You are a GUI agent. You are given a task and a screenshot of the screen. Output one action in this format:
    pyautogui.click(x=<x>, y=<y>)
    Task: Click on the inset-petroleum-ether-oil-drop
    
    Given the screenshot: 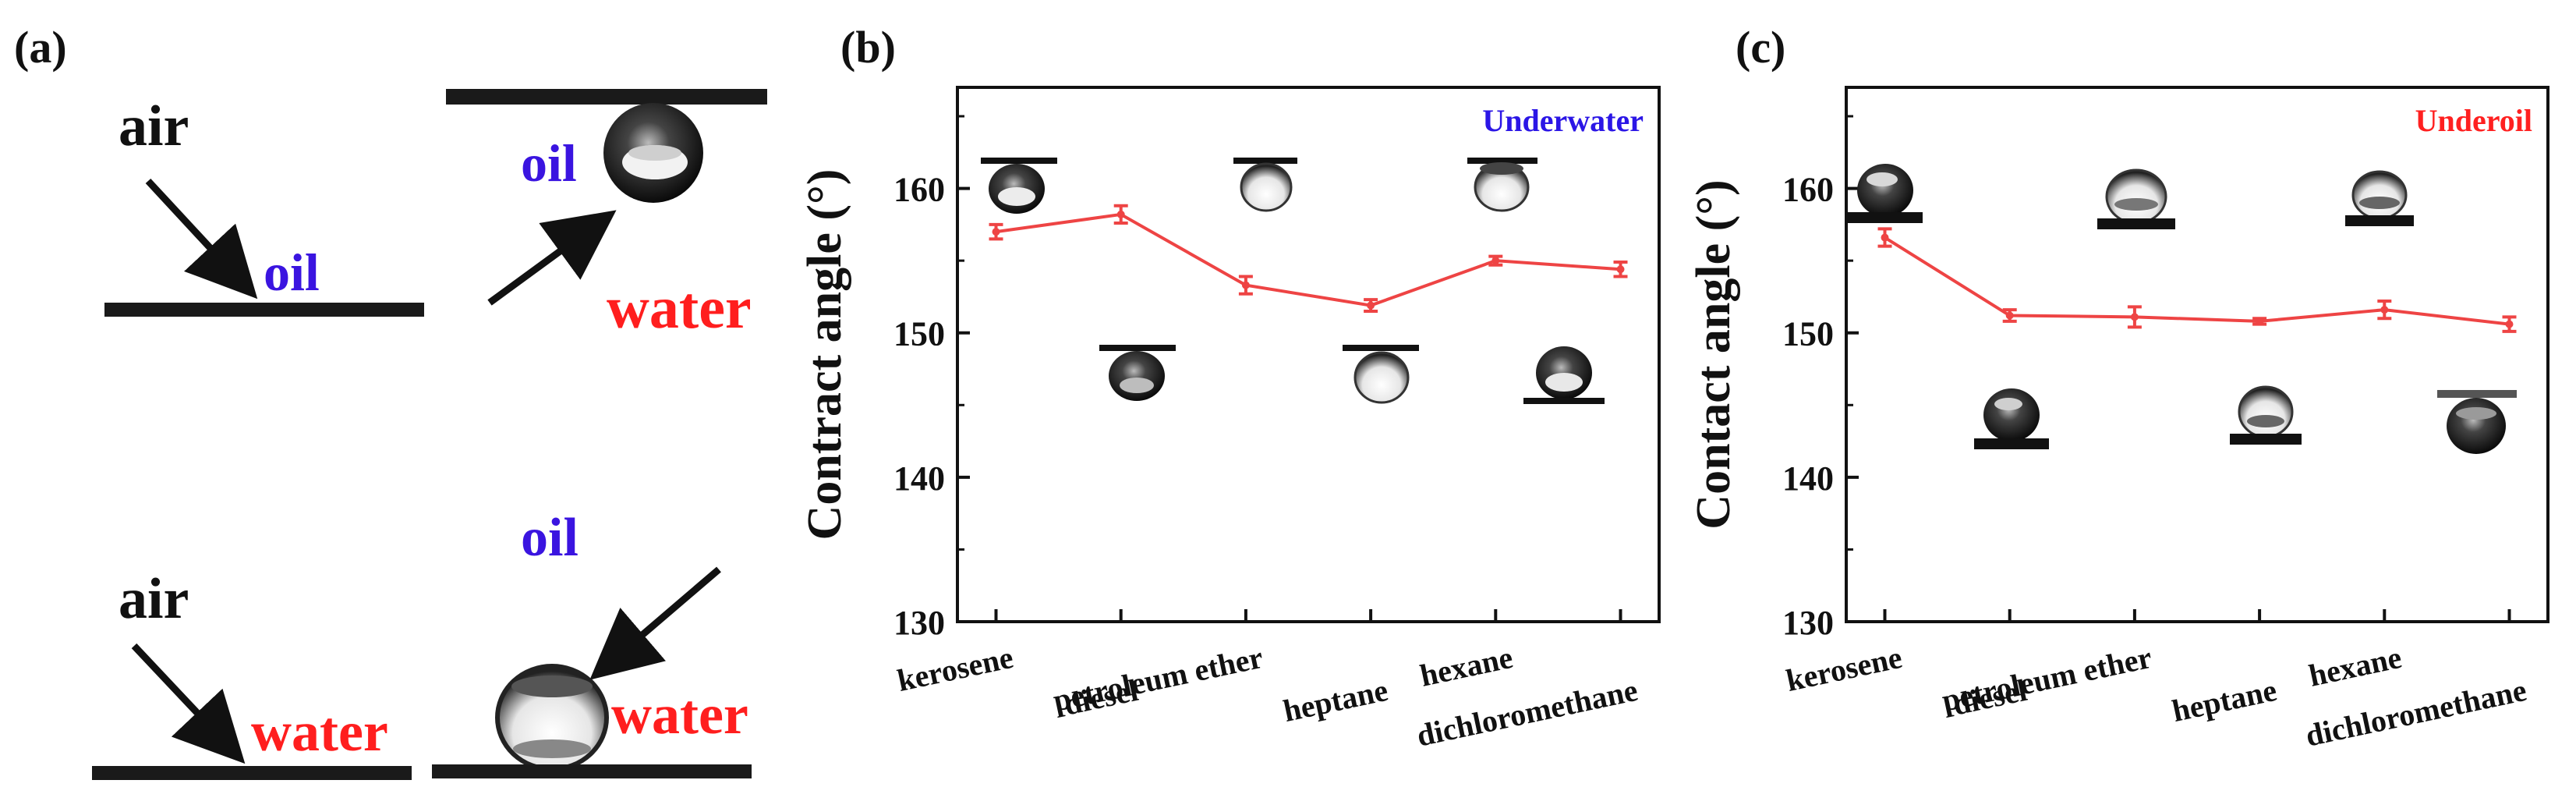 What is the action you would take?
    pyautogui.click(x=1265, y=185)
    